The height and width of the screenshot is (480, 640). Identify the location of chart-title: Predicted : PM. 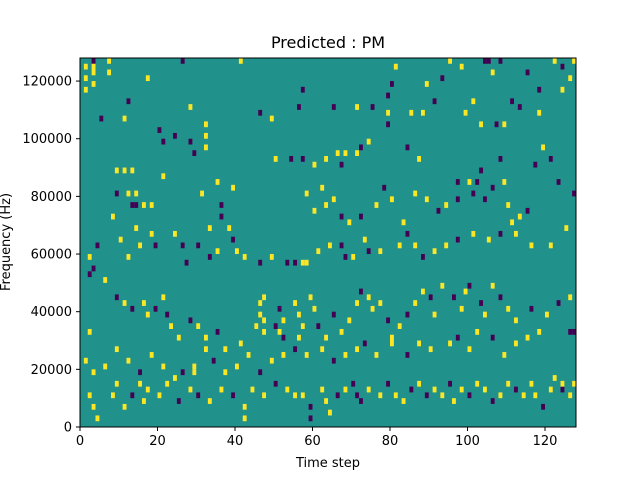
(328, 42).